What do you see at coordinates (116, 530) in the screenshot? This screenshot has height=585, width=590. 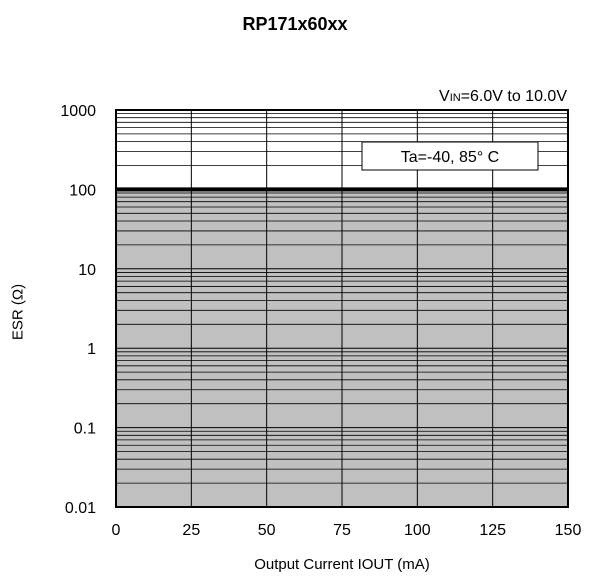 I see `x-tick-label: 0` at bounding box center [116, 530].